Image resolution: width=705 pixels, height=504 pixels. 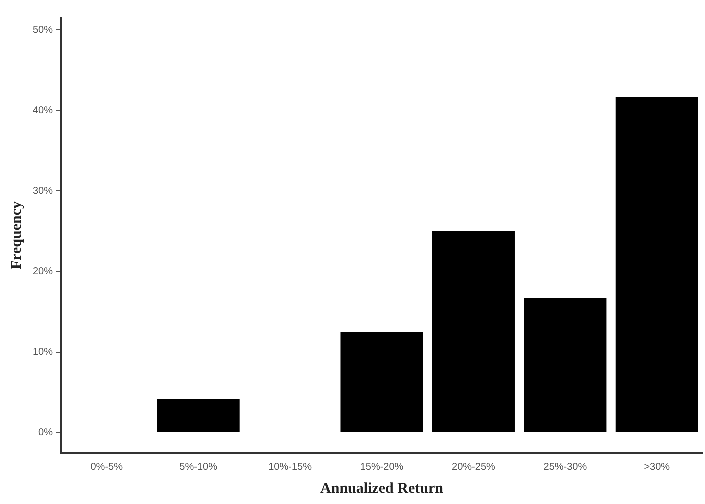 I want to click on y-tick-label: 50%, so click(x=43, y=30).